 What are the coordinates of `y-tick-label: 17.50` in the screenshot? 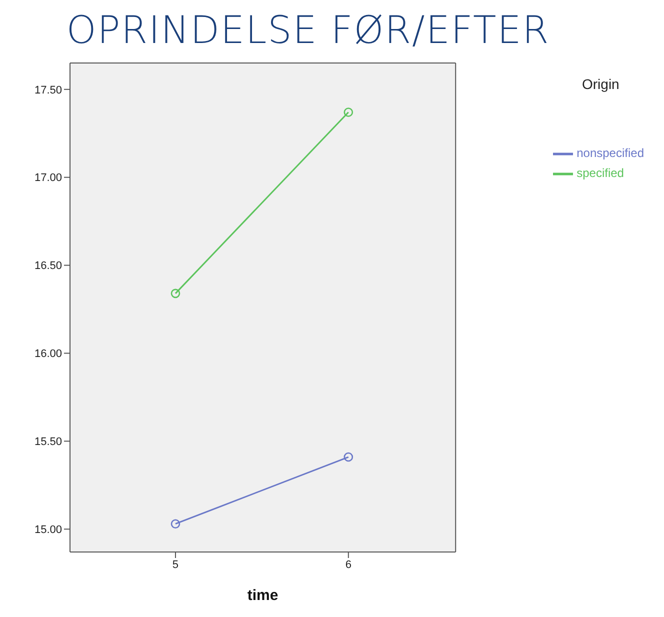 It's located at (48, 90).